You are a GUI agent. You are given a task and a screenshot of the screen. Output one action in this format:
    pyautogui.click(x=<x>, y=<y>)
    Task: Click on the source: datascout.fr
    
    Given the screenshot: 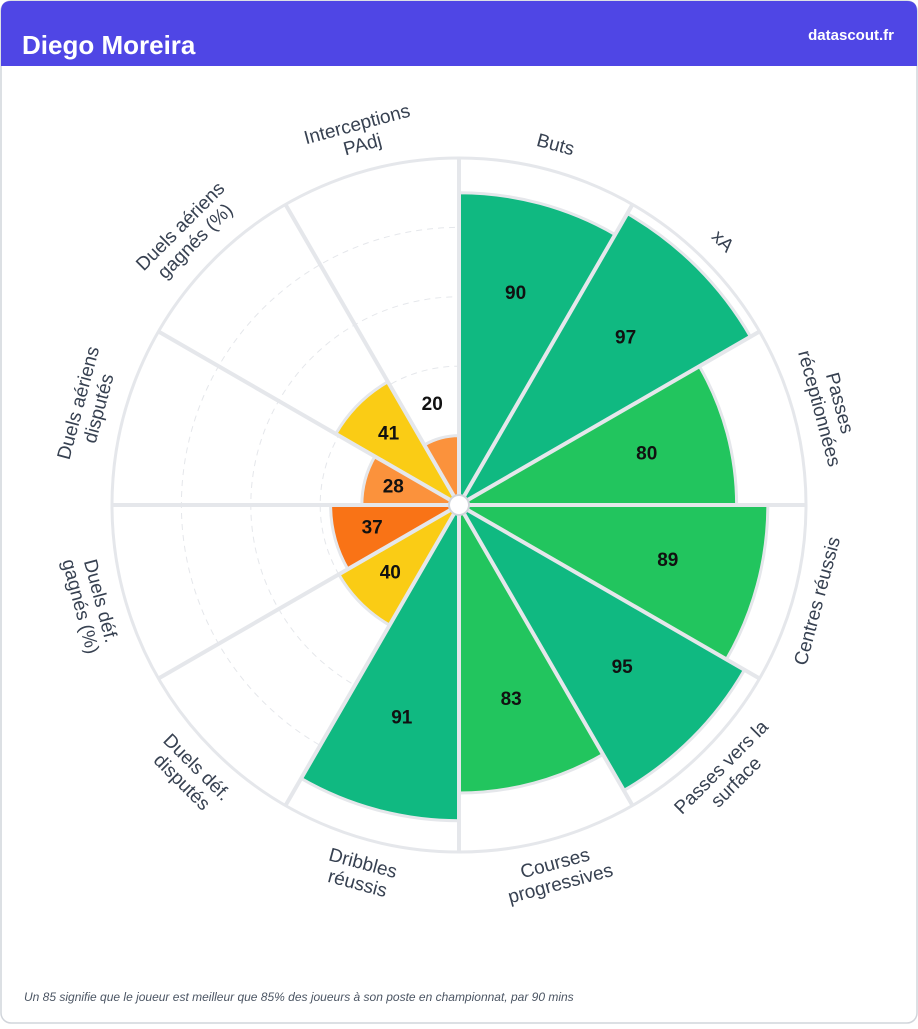 What is the action you would take?
    pyautogui.click(x=851, y=35)
    